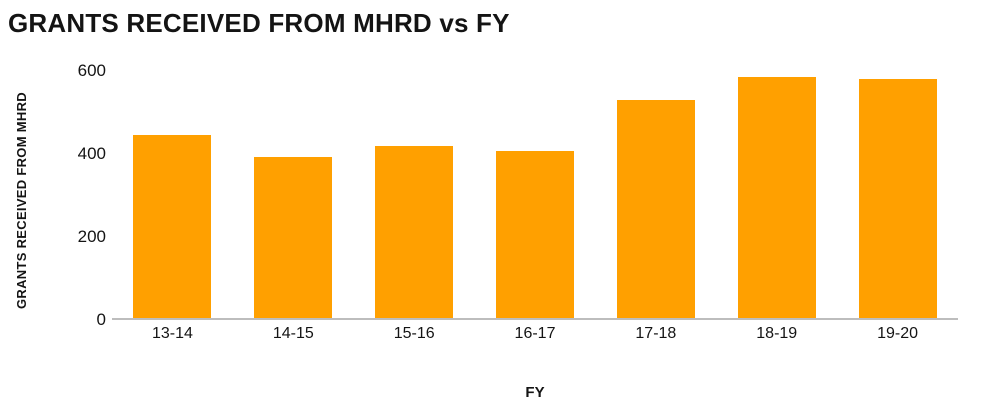 The width and height of the screenshot is (983, 412). I want to click on chart-title: GRANTS RECEIVED FROM MHRD vs FY, so click(259, 23).